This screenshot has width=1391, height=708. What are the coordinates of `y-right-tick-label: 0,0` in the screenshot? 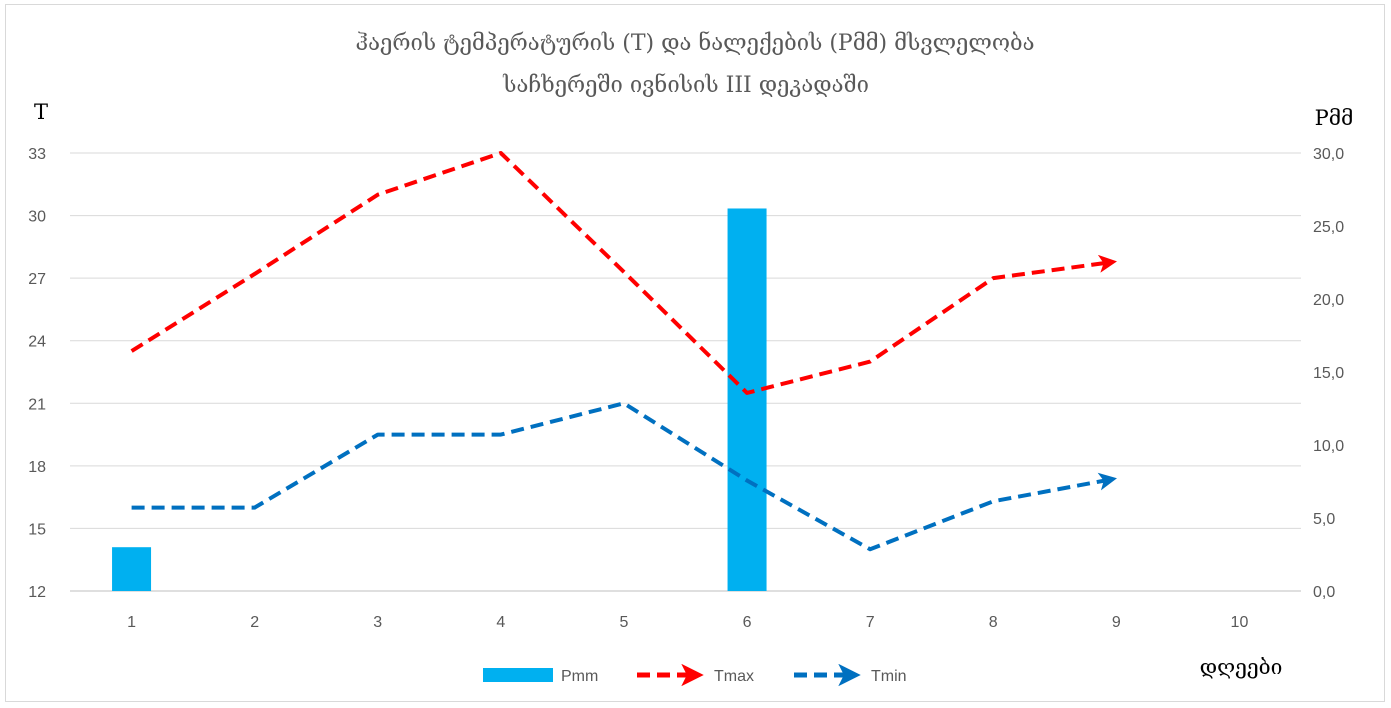 It's located at (1324, 592).